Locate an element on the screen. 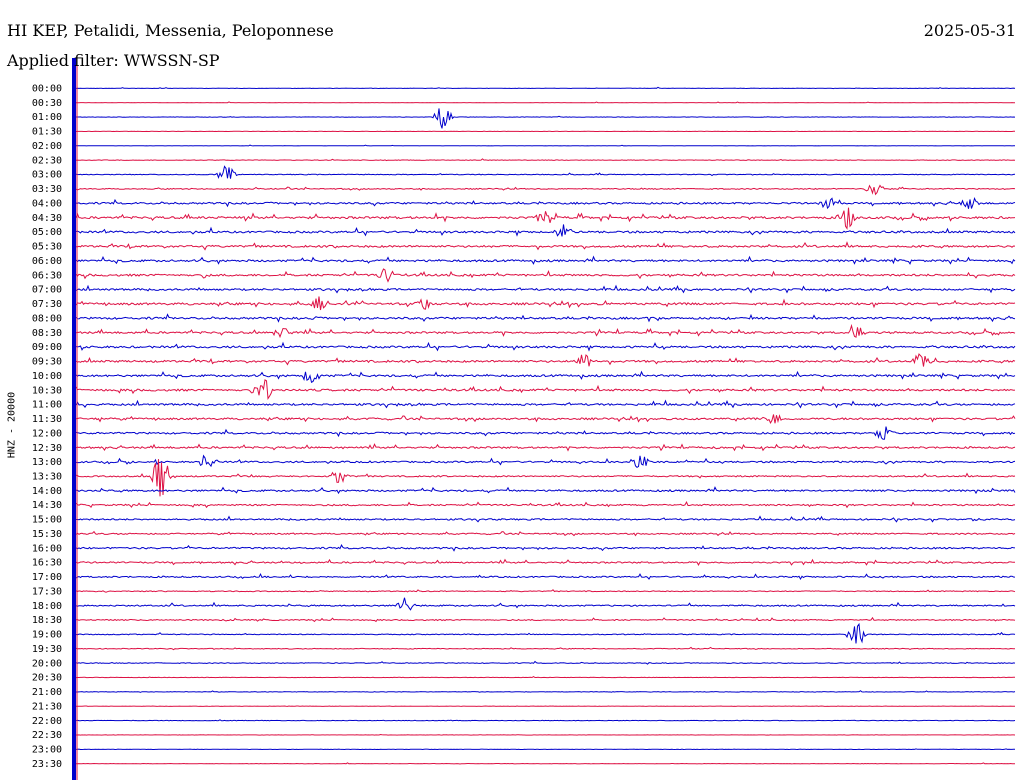  row-label-0230: 02:30 is located at coordinates (47, 160).